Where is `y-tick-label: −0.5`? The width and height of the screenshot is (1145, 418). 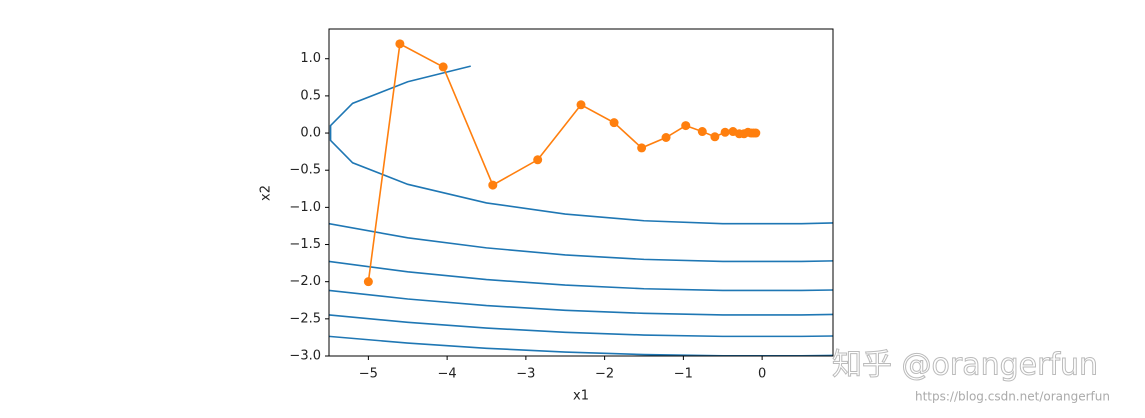
y-tick-label: −0.5 is located at coordinates (305, 170).